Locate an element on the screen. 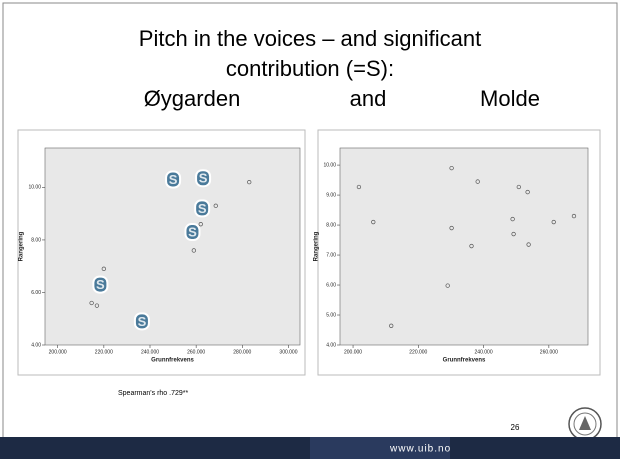 The height and width of the screenshot is (459, 620). x-tick-label: 300.000 is located at coordinates (288, 352).